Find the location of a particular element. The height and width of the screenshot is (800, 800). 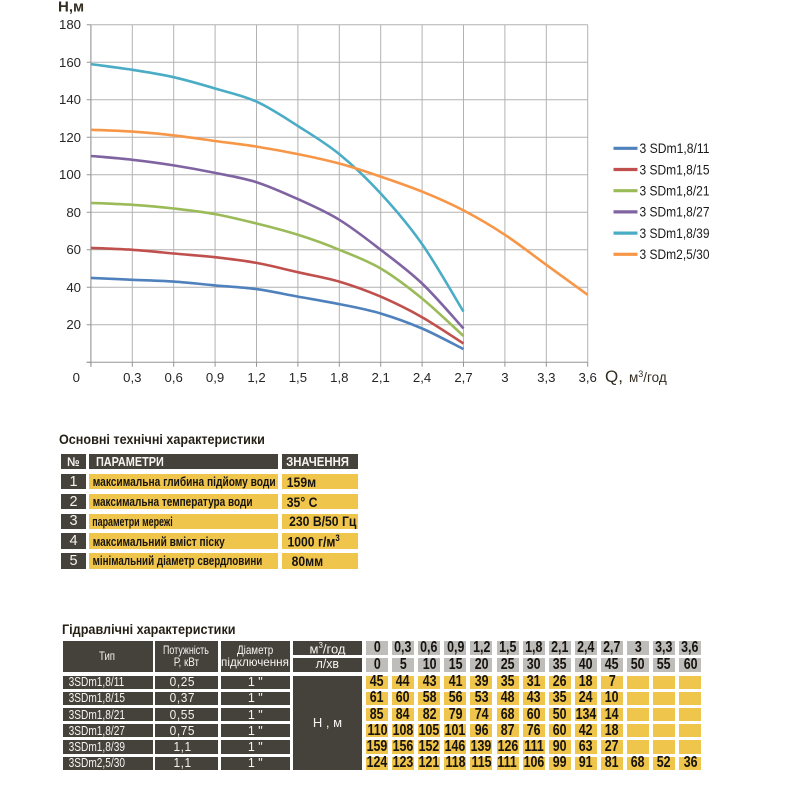

svg-text: 120 is located at coordinates (70, 137).